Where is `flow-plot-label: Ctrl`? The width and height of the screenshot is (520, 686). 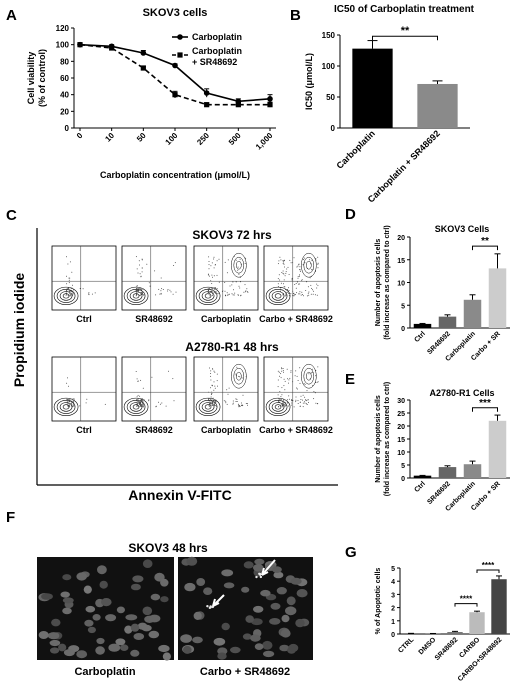
flow-plot-label: Ctrl is located at coordinates (84, 430).